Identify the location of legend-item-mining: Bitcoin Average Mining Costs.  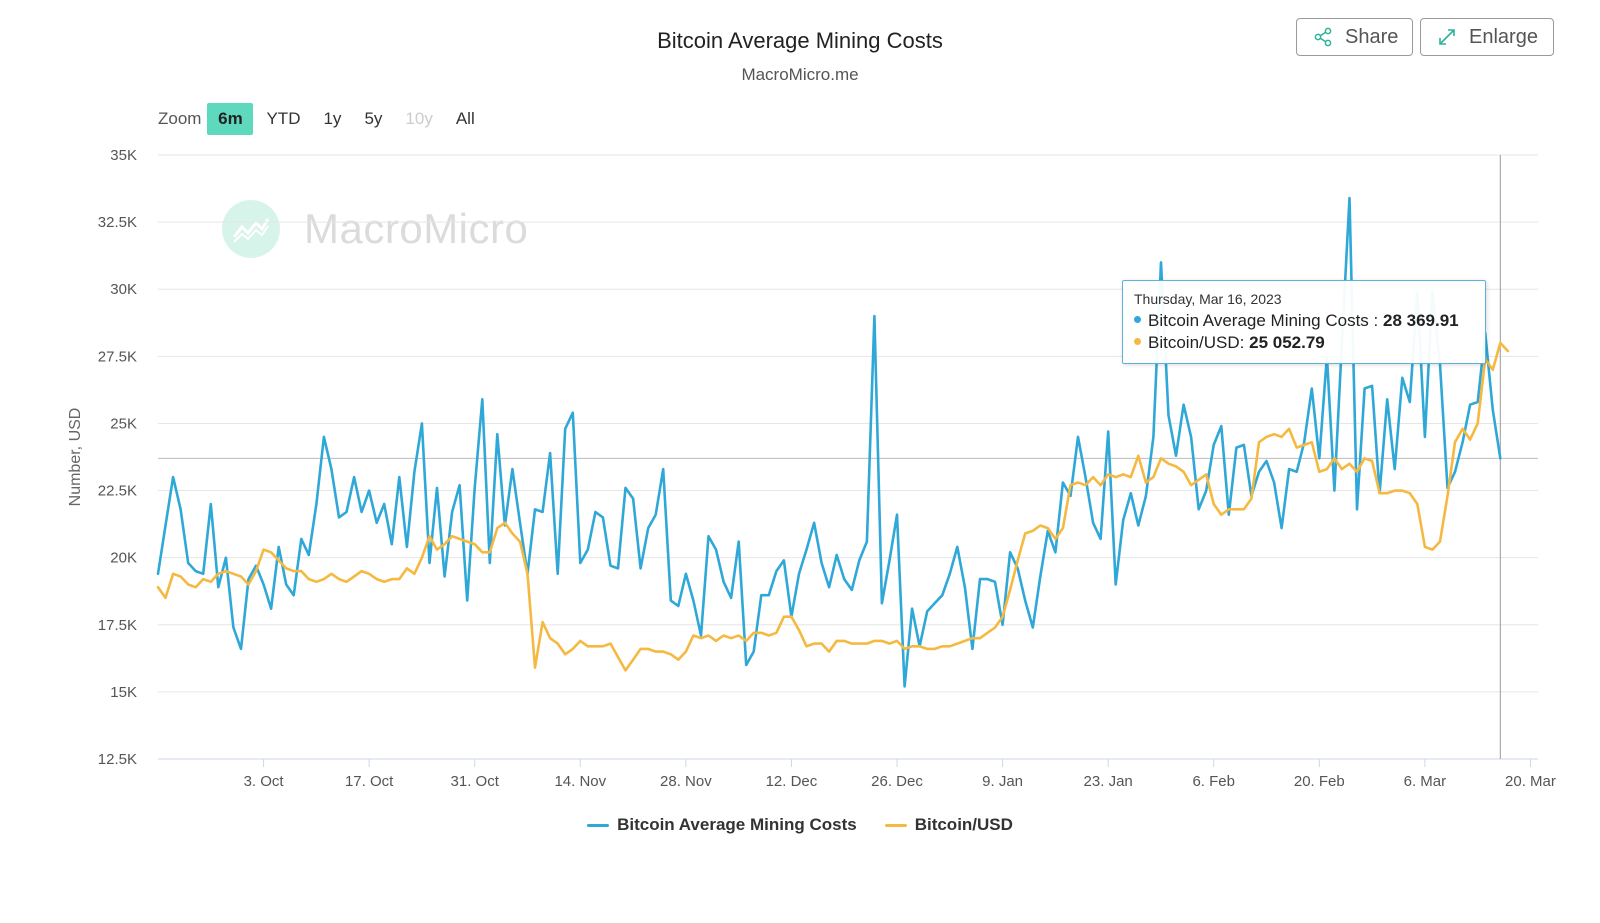
(722, 825).